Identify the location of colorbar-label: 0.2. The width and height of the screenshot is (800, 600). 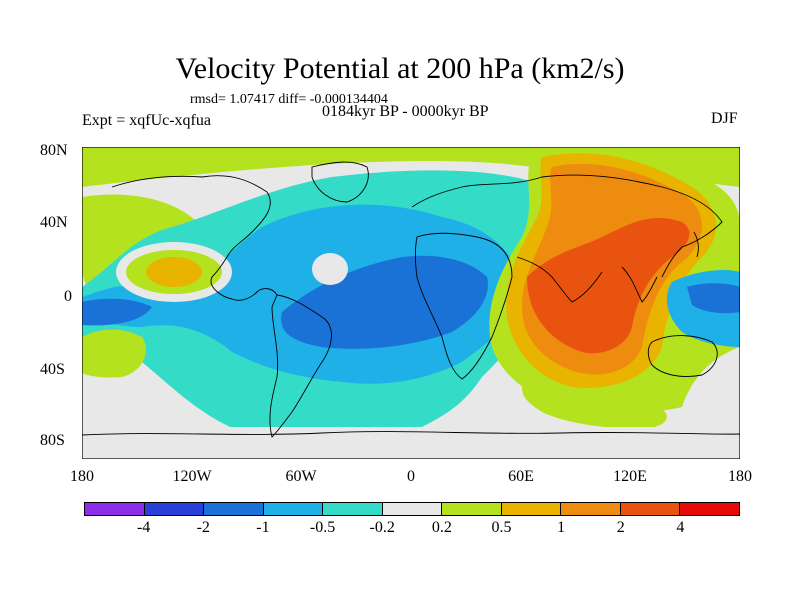
(441, 527).